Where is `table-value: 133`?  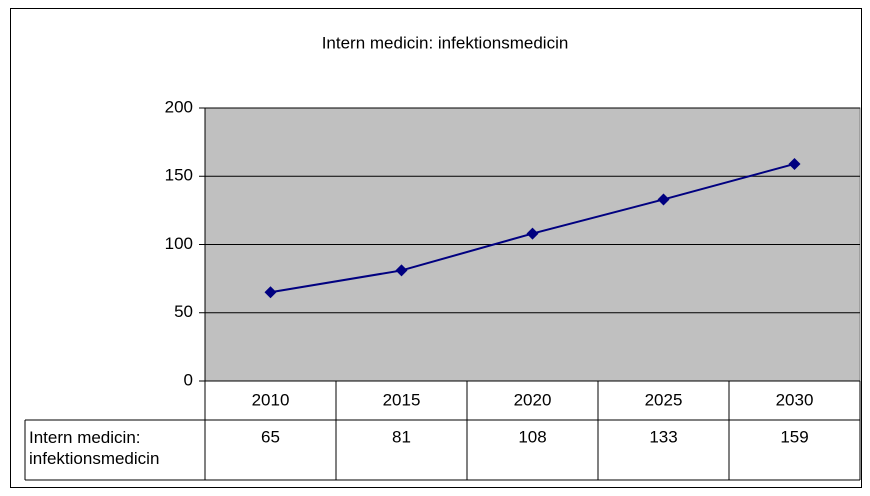
table-value: 133 is located at coordinates (663, 436).